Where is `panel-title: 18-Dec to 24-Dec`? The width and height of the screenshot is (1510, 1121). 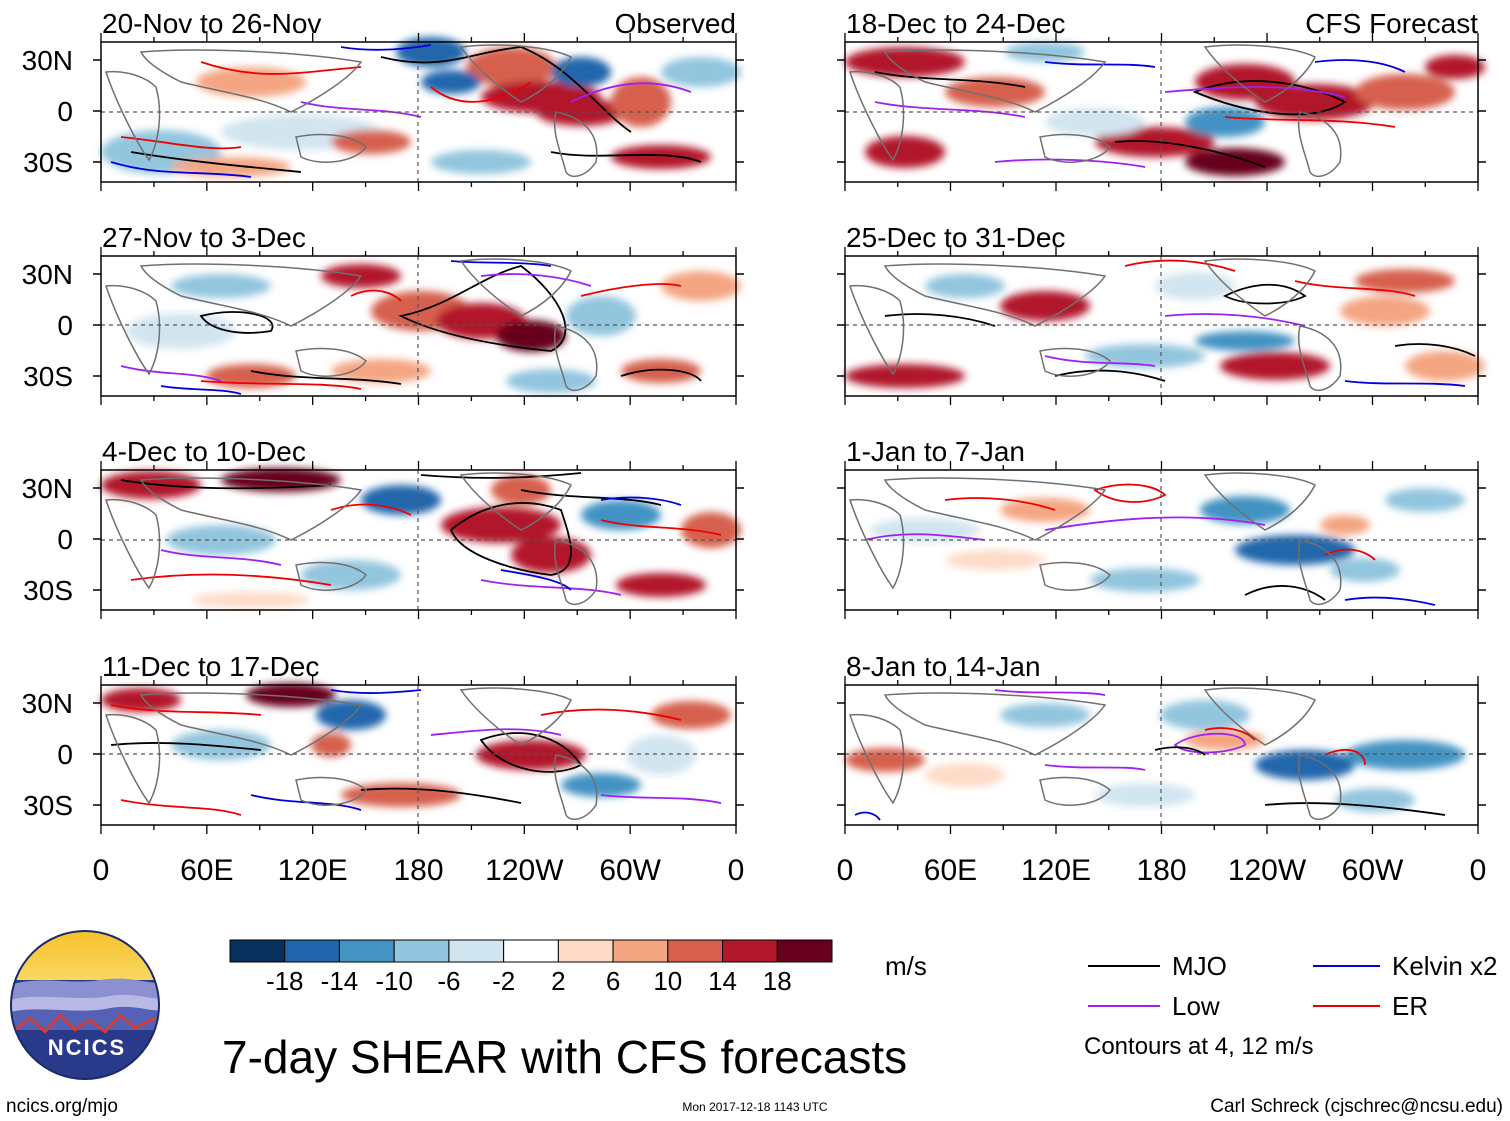 panel-title: 18-Dec to 24-Dec is located at coordinates (955, 23).